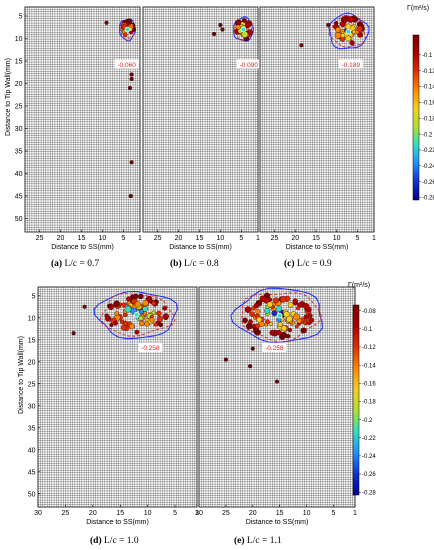  What do you see at coordinates (8, 97) in the screenshot?
I see `y-axis-label: Distance to Tip Wall(mm)` at bounding box center [8, 97].